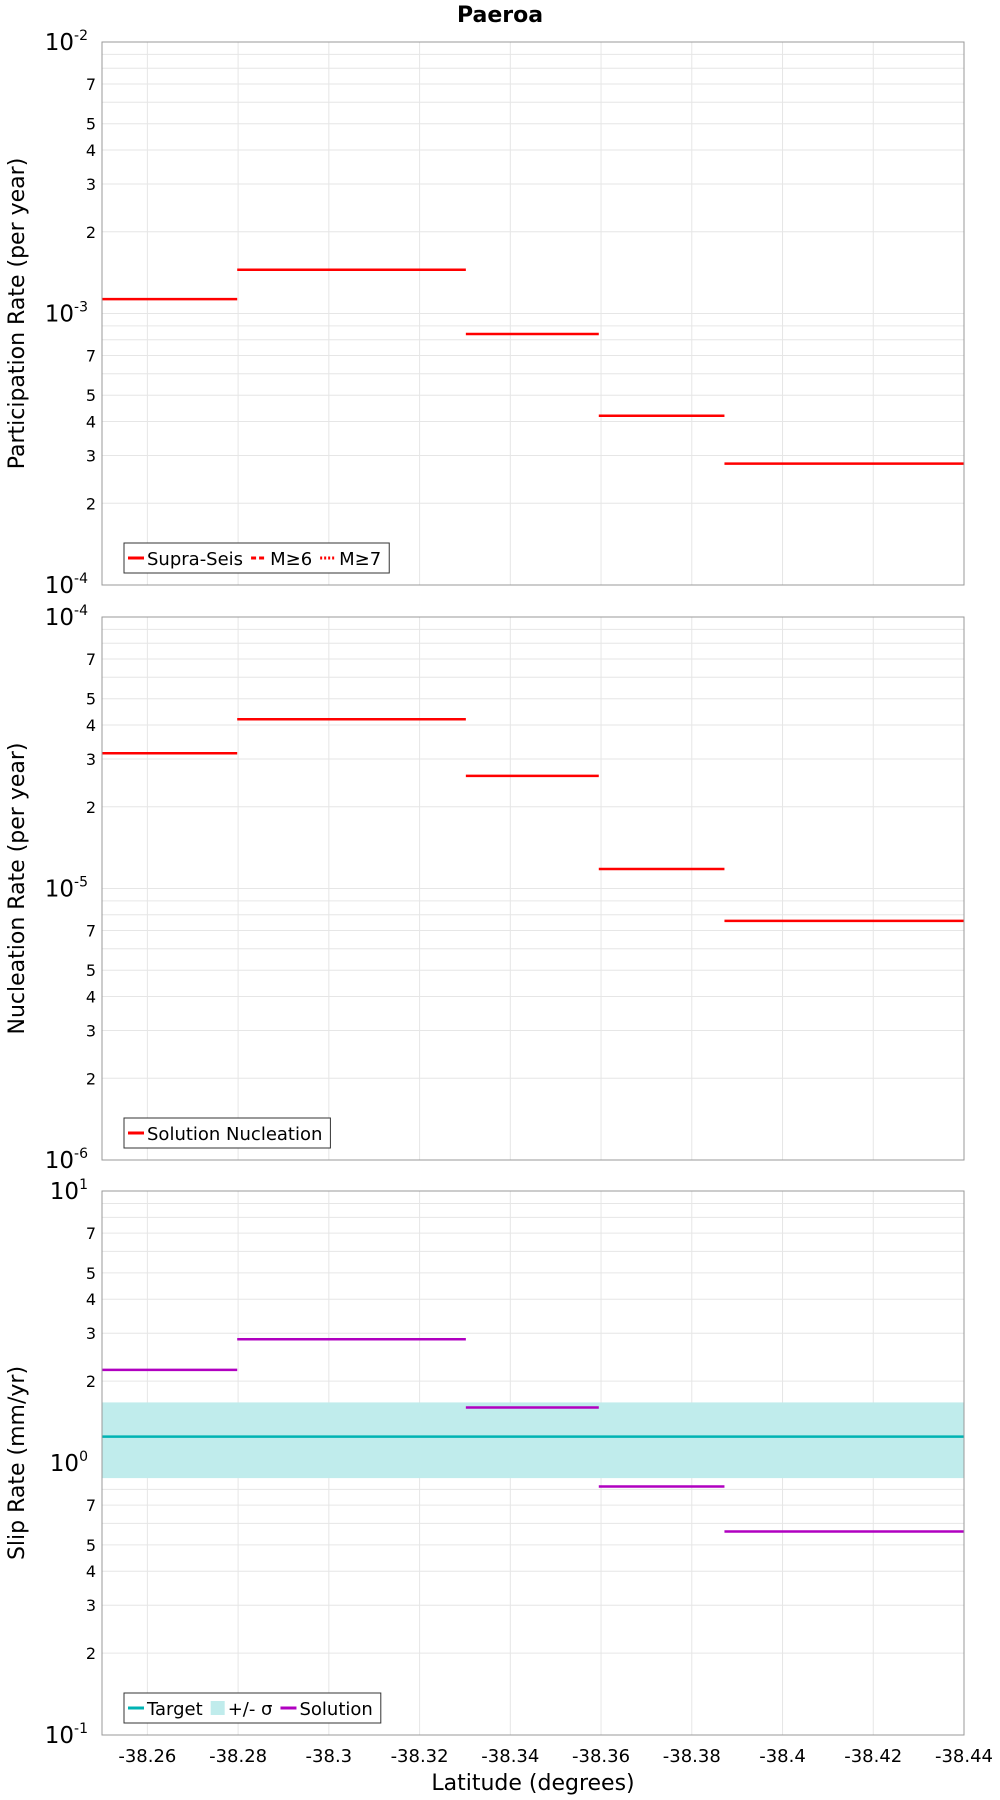 The width and height of the screenshot is (1000, 1800). Describe the element at coordinates (66, 42) in the screenshot. I see `y-tick-label: 10⁻²` at that location.